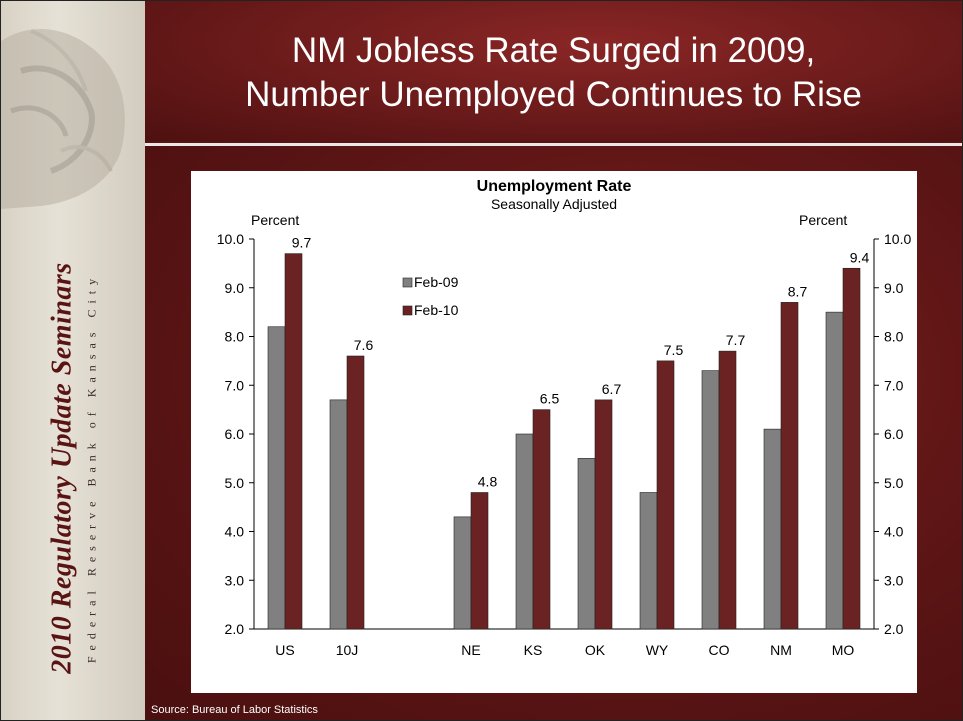 Image resolution: width=963 pixels, height=721 pixels. What do you see at coordinates (553, 94) in the screenshot?
I see `slide-title-line2: Number Unemployed Continues to Rise` at bounding box center [553, 94].